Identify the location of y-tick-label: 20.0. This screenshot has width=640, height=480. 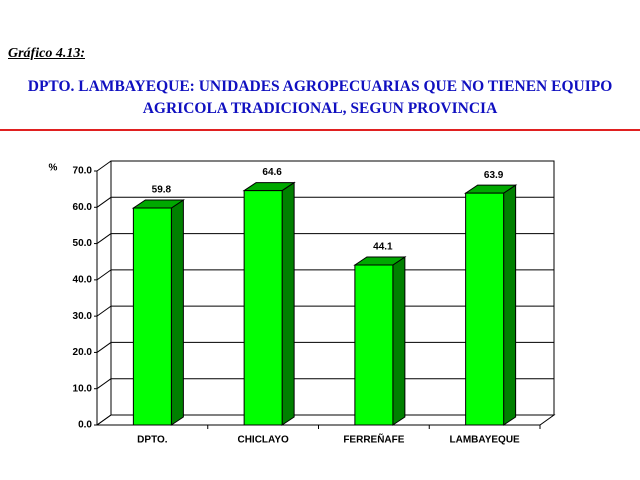
(83, 352).